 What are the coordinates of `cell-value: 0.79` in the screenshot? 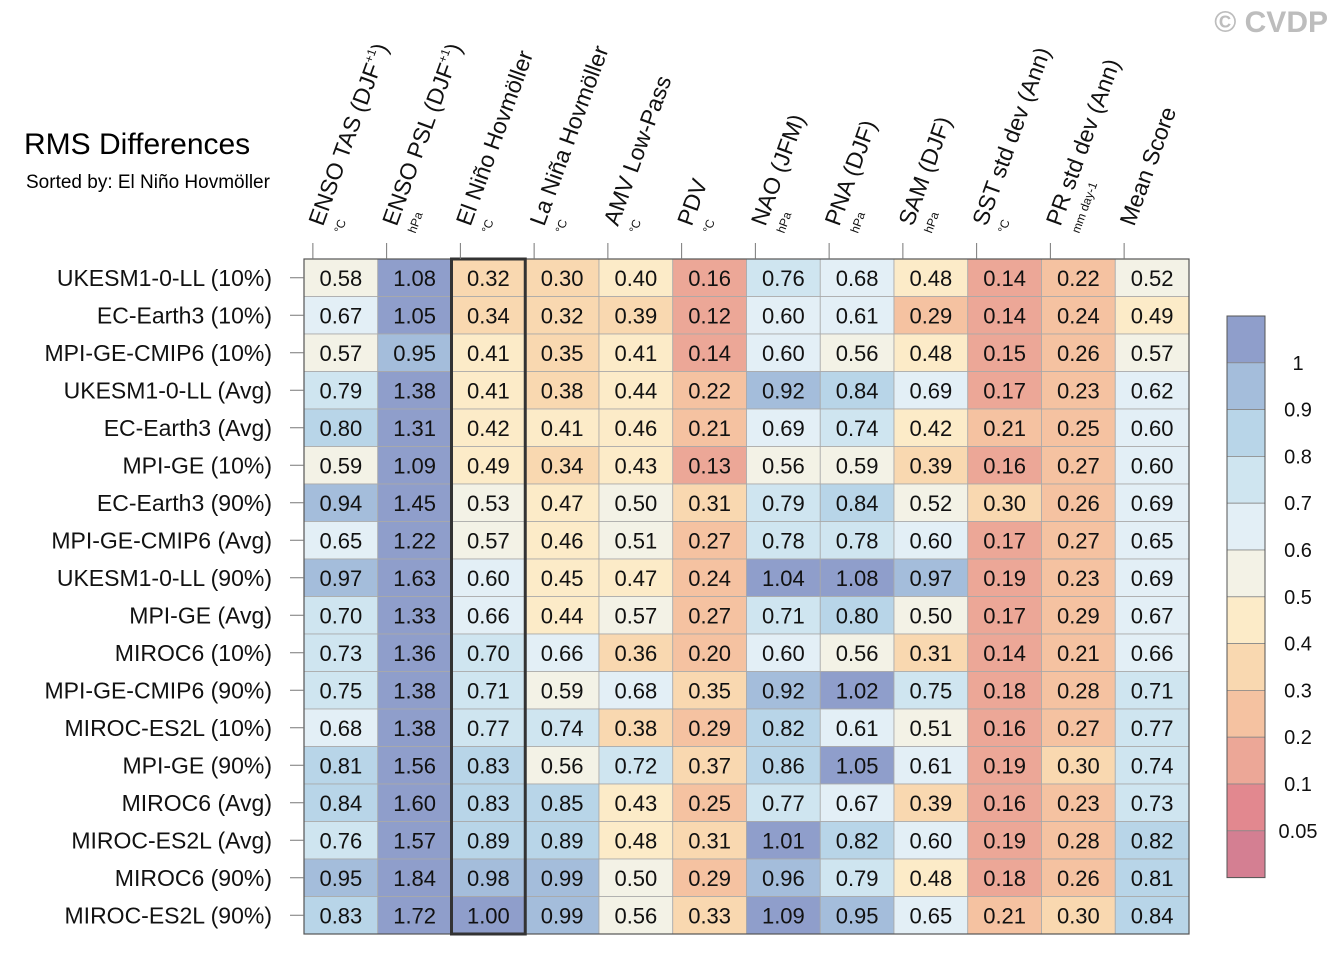 It's located at (783, 503).